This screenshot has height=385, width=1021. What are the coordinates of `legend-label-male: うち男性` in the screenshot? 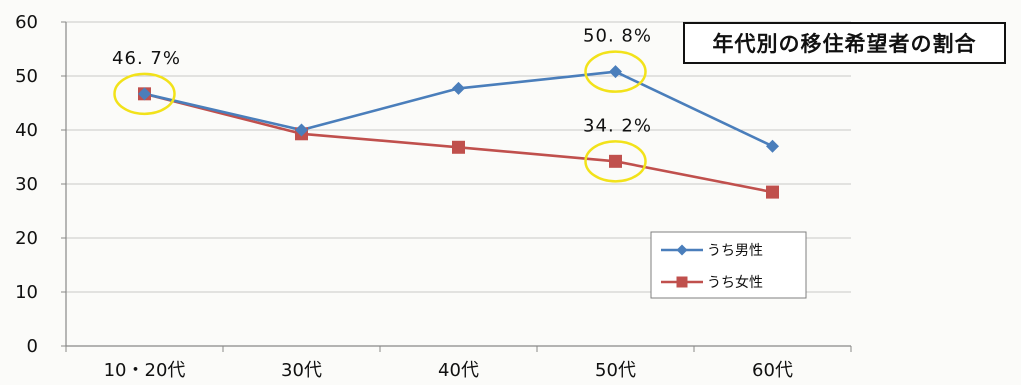 It's located at (735, 251).